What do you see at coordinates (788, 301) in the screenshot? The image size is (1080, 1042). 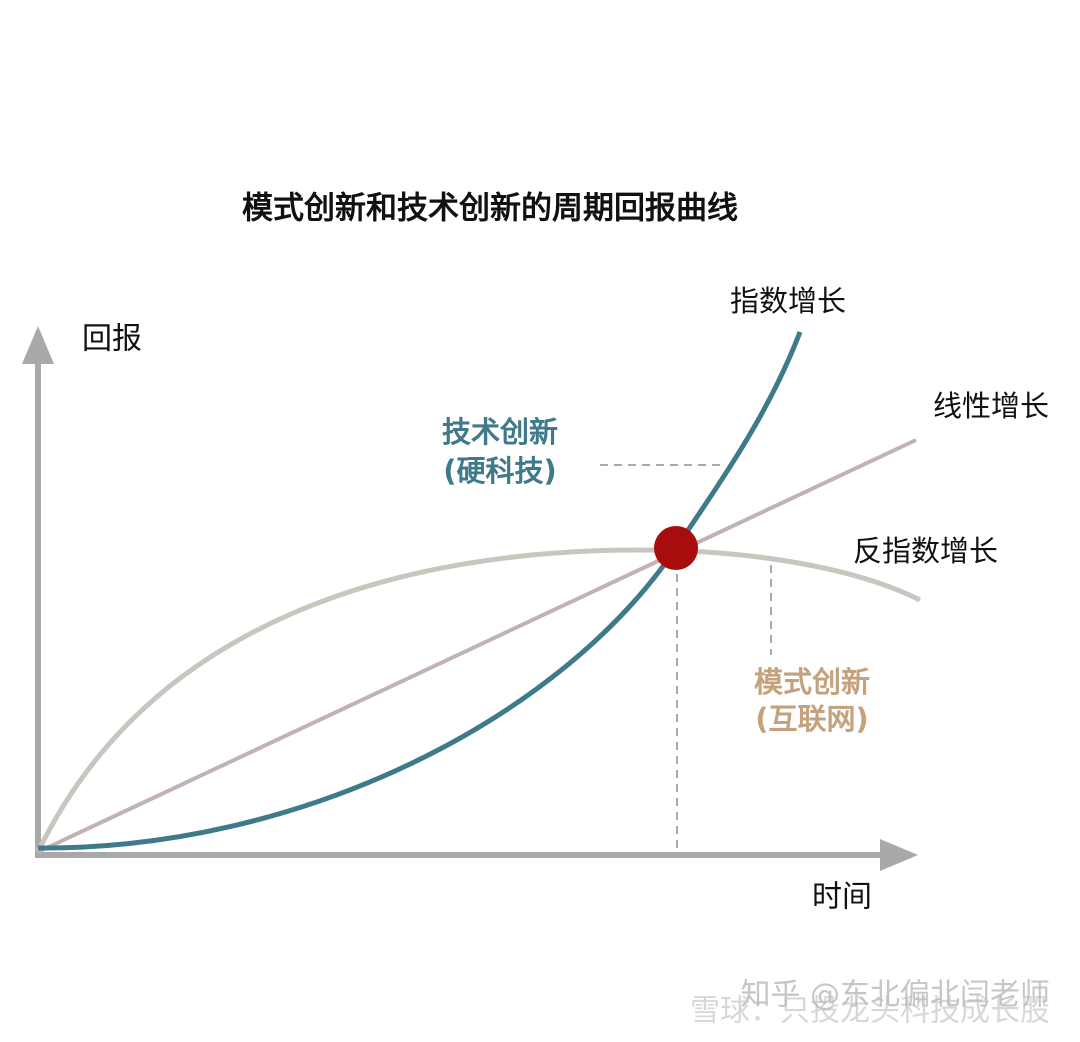 I see `curve-label: 指数增长` at bounding box center [788, 301].